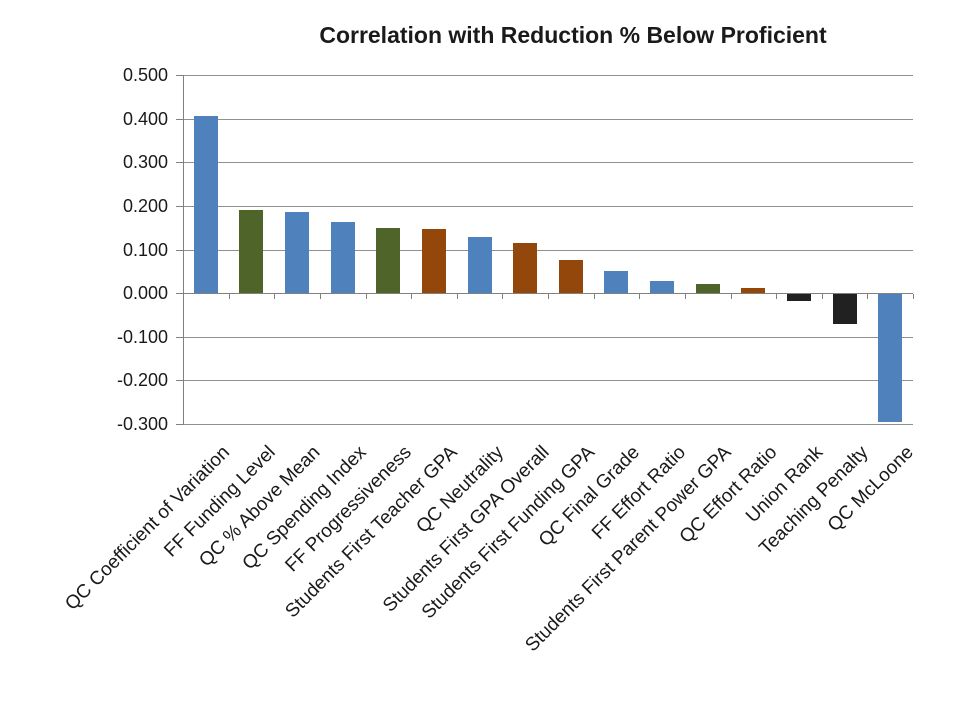 This screenshot has width=960, height=720. What do you see at coordinates (145, 293) in the screenshot?
I see `y-axis-tick-label: 0.000` at bounding box center [145, 293].